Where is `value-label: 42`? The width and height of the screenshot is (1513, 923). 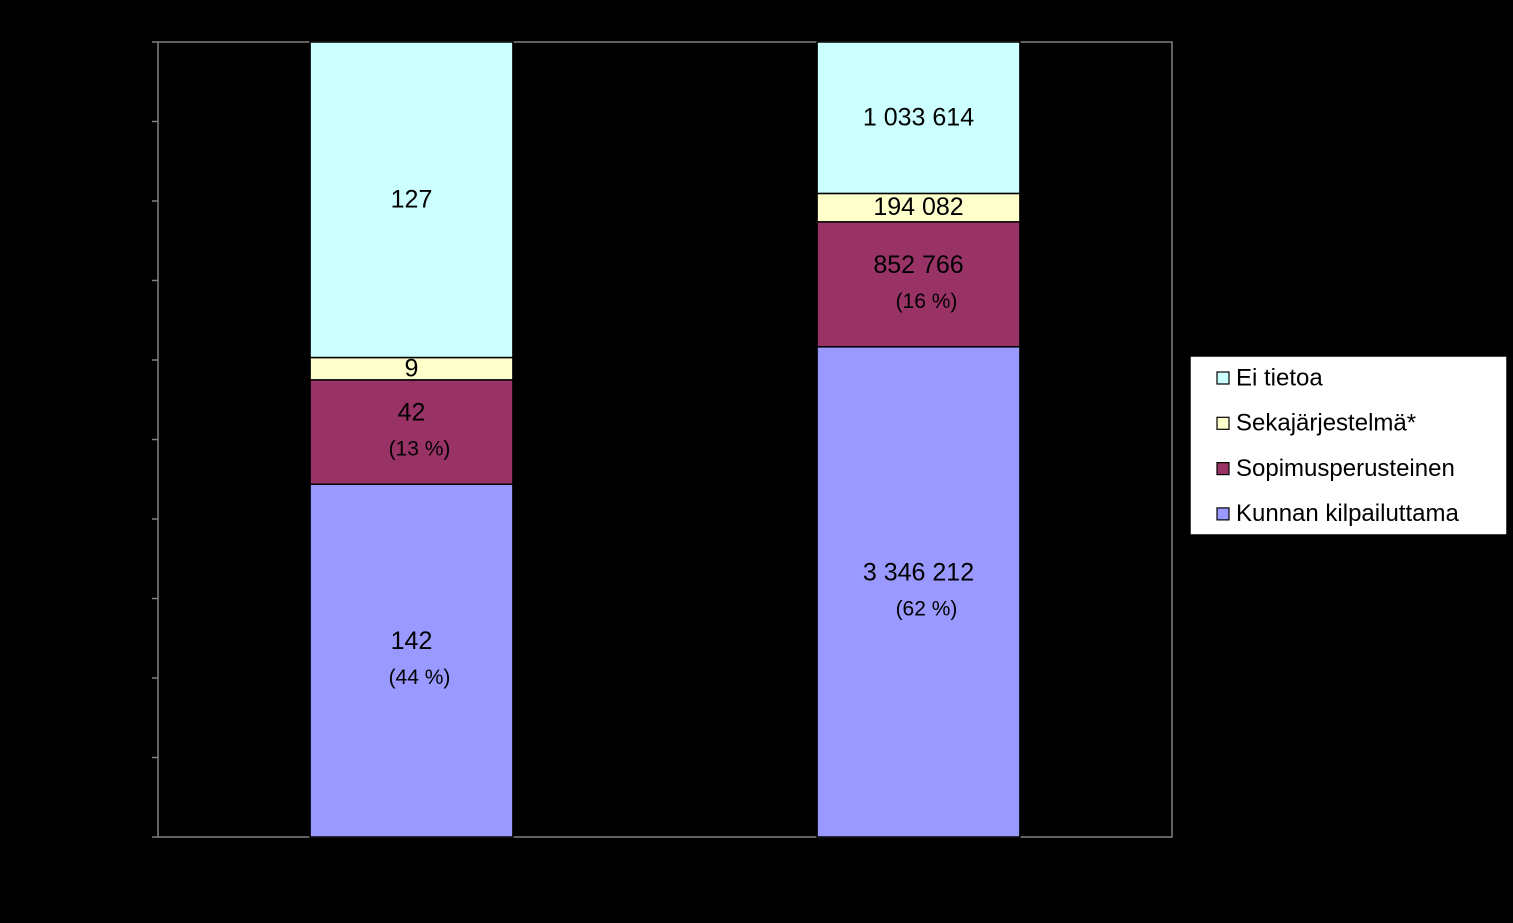
value-label: 42 is located at coordinates (412, 413).